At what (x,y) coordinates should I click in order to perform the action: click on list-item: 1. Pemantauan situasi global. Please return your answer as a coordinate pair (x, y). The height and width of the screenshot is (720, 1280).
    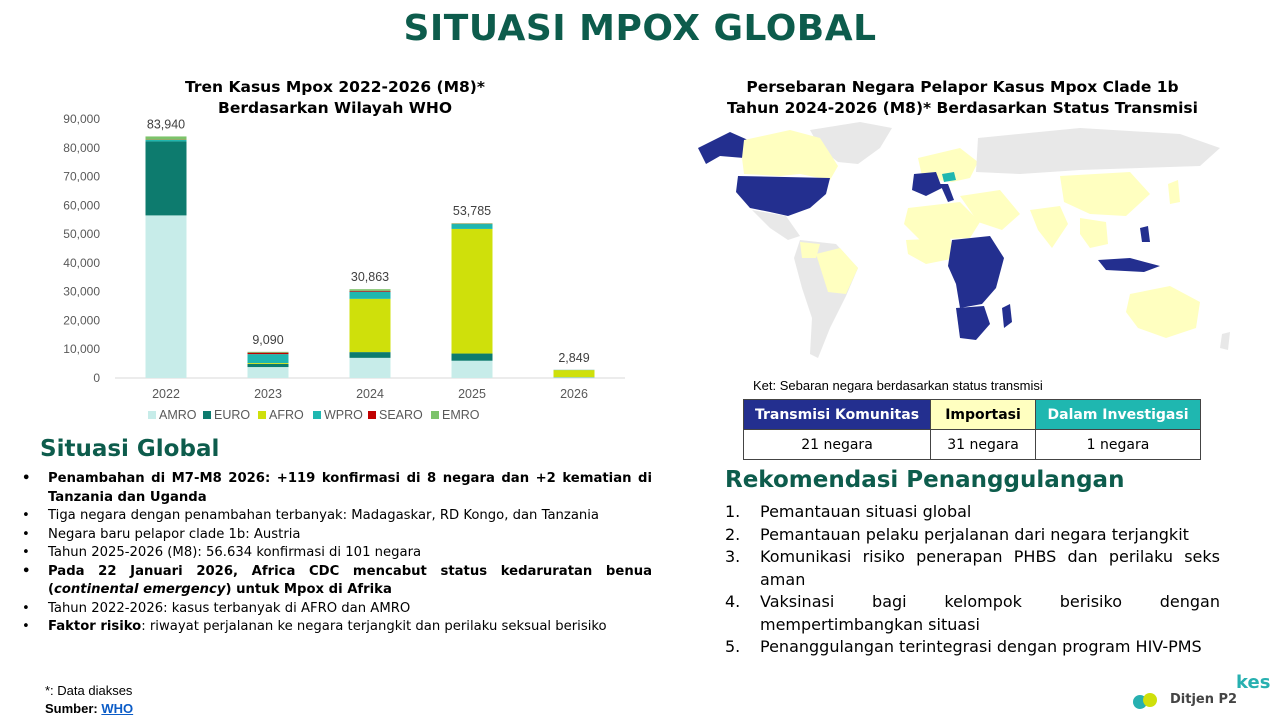
    Looking at the image, I should click on (972, 512).